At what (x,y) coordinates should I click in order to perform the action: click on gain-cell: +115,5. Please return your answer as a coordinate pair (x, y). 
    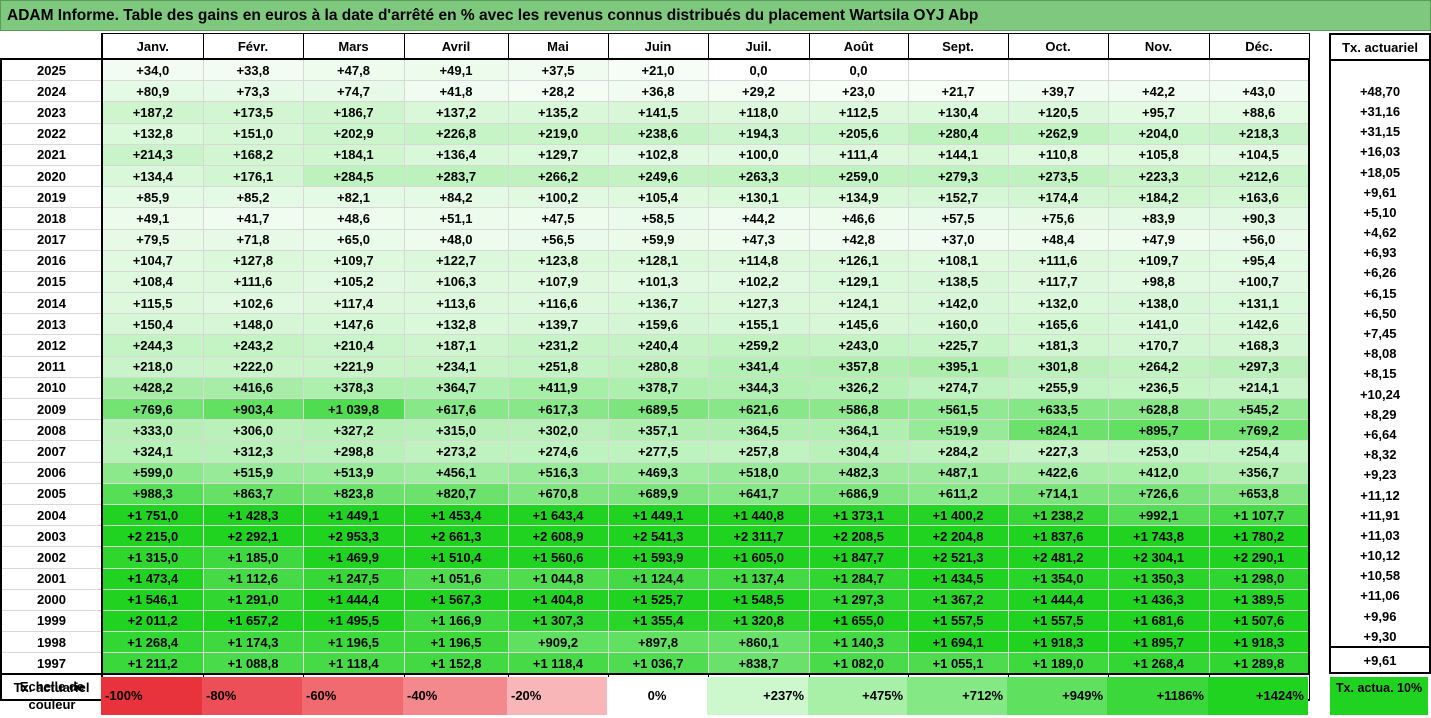
    Looking at the image, I should click on (153, 303).